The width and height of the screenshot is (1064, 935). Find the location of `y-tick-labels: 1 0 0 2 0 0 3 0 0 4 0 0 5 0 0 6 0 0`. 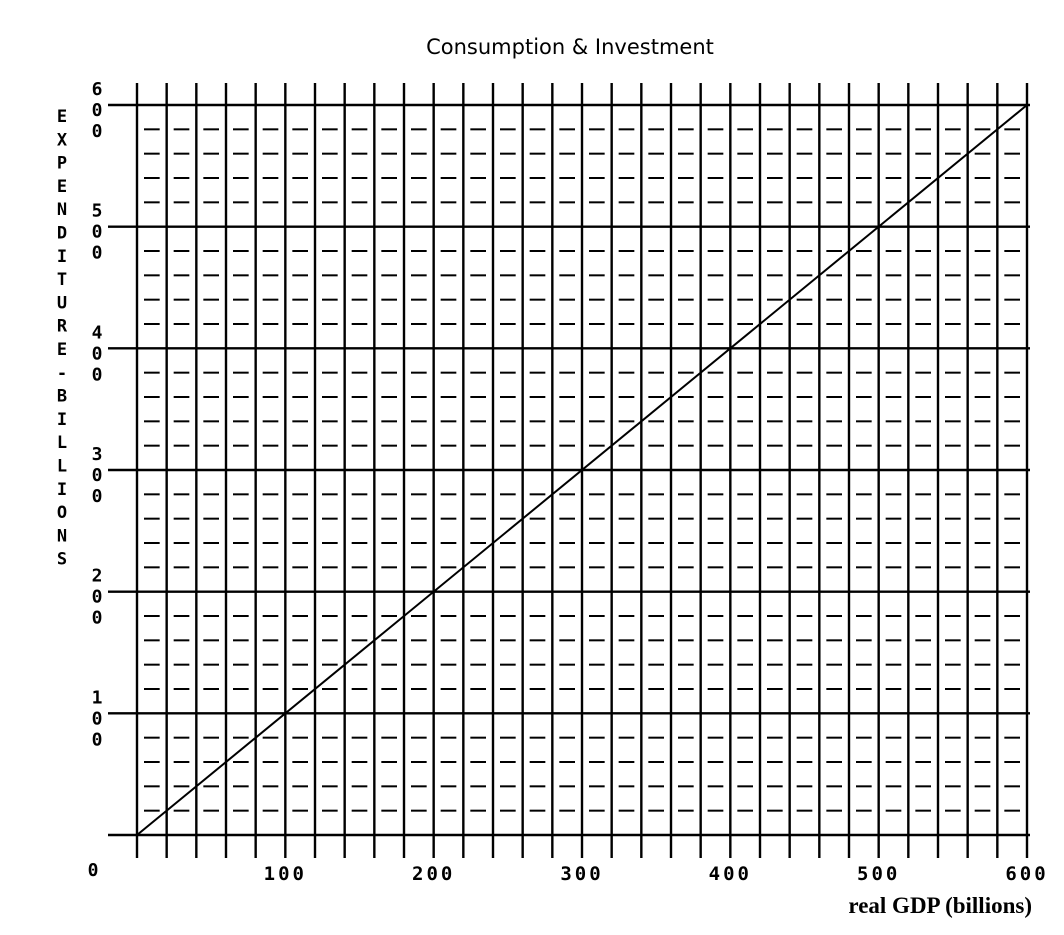

y-tick-labels: 1 0 0 2 0 0 3 0 0 4 0 0 5 0 0 6 0 0 is located at coordinates (97, 414).